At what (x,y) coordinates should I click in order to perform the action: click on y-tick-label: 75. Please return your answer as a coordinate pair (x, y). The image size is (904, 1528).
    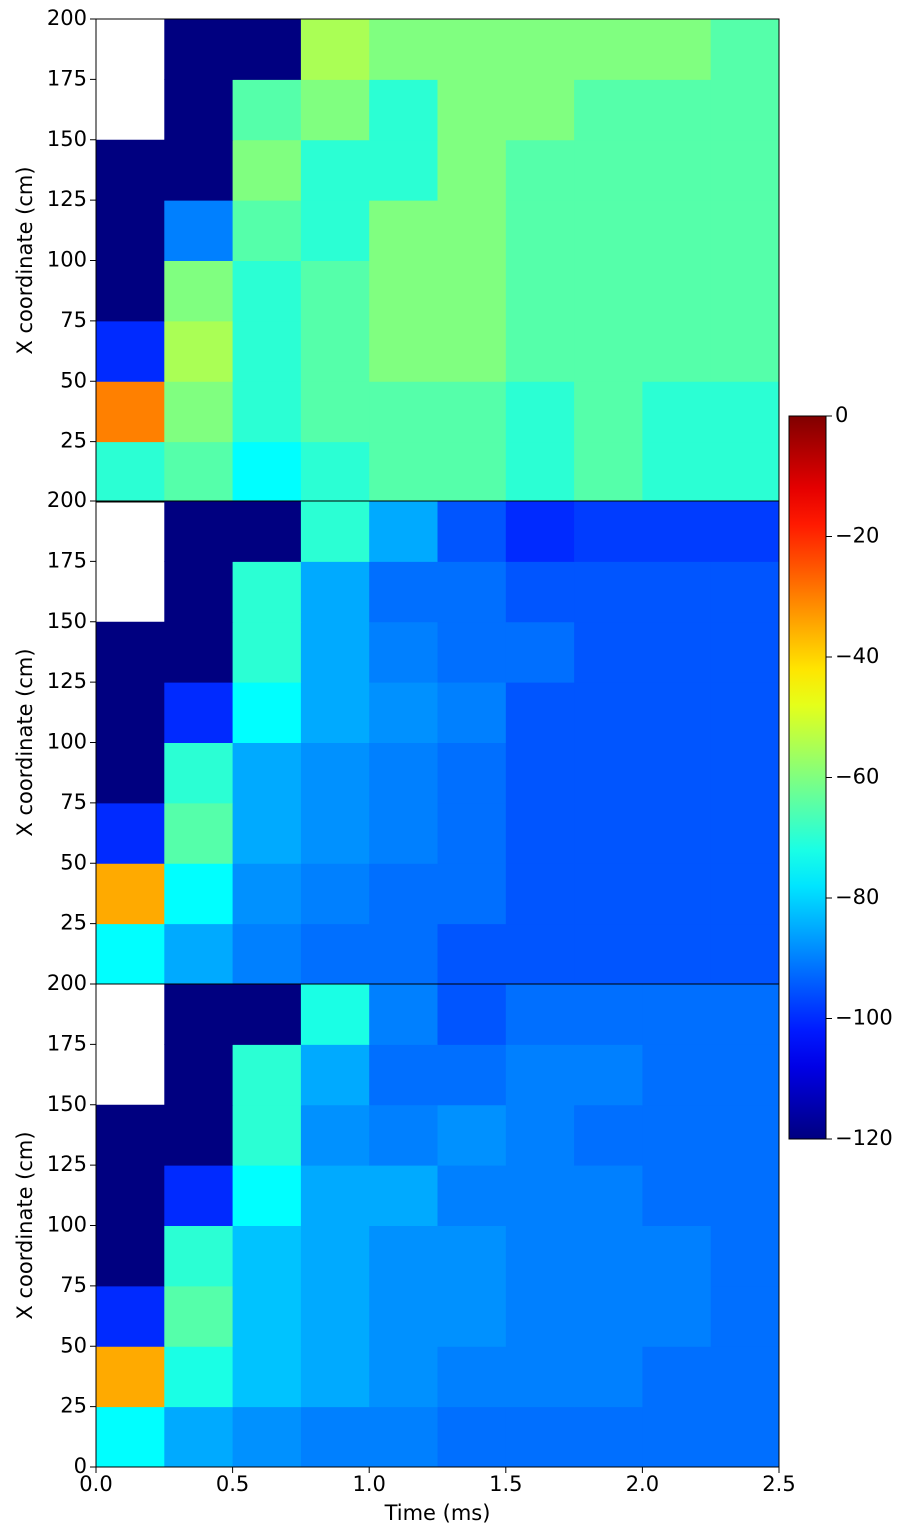
    Looking at the image, I should click on (73, 802).